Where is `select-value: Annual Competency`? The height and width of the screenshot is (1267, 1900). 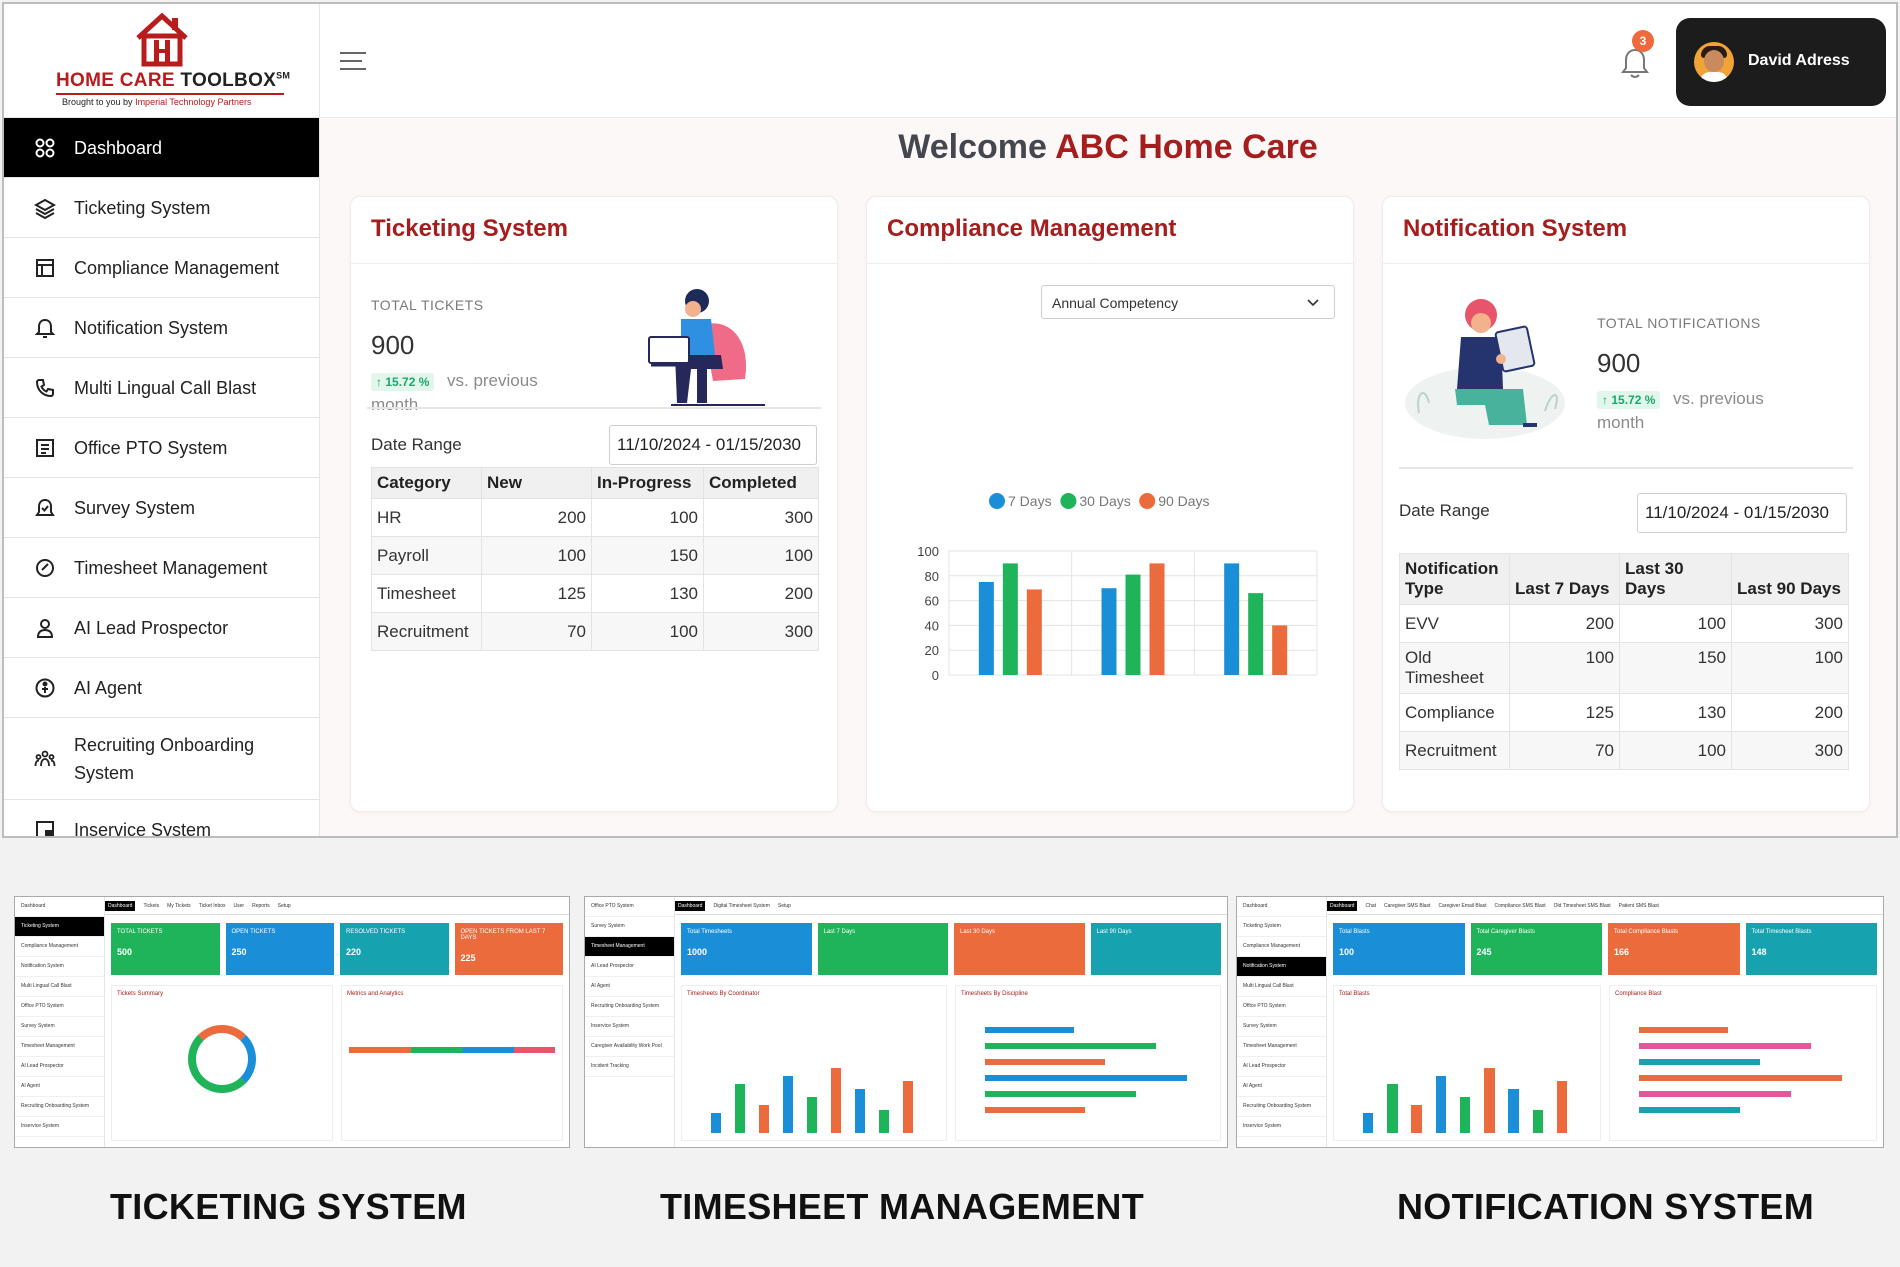 select-value: Annual Competency is located at coordinates (1115, 303).